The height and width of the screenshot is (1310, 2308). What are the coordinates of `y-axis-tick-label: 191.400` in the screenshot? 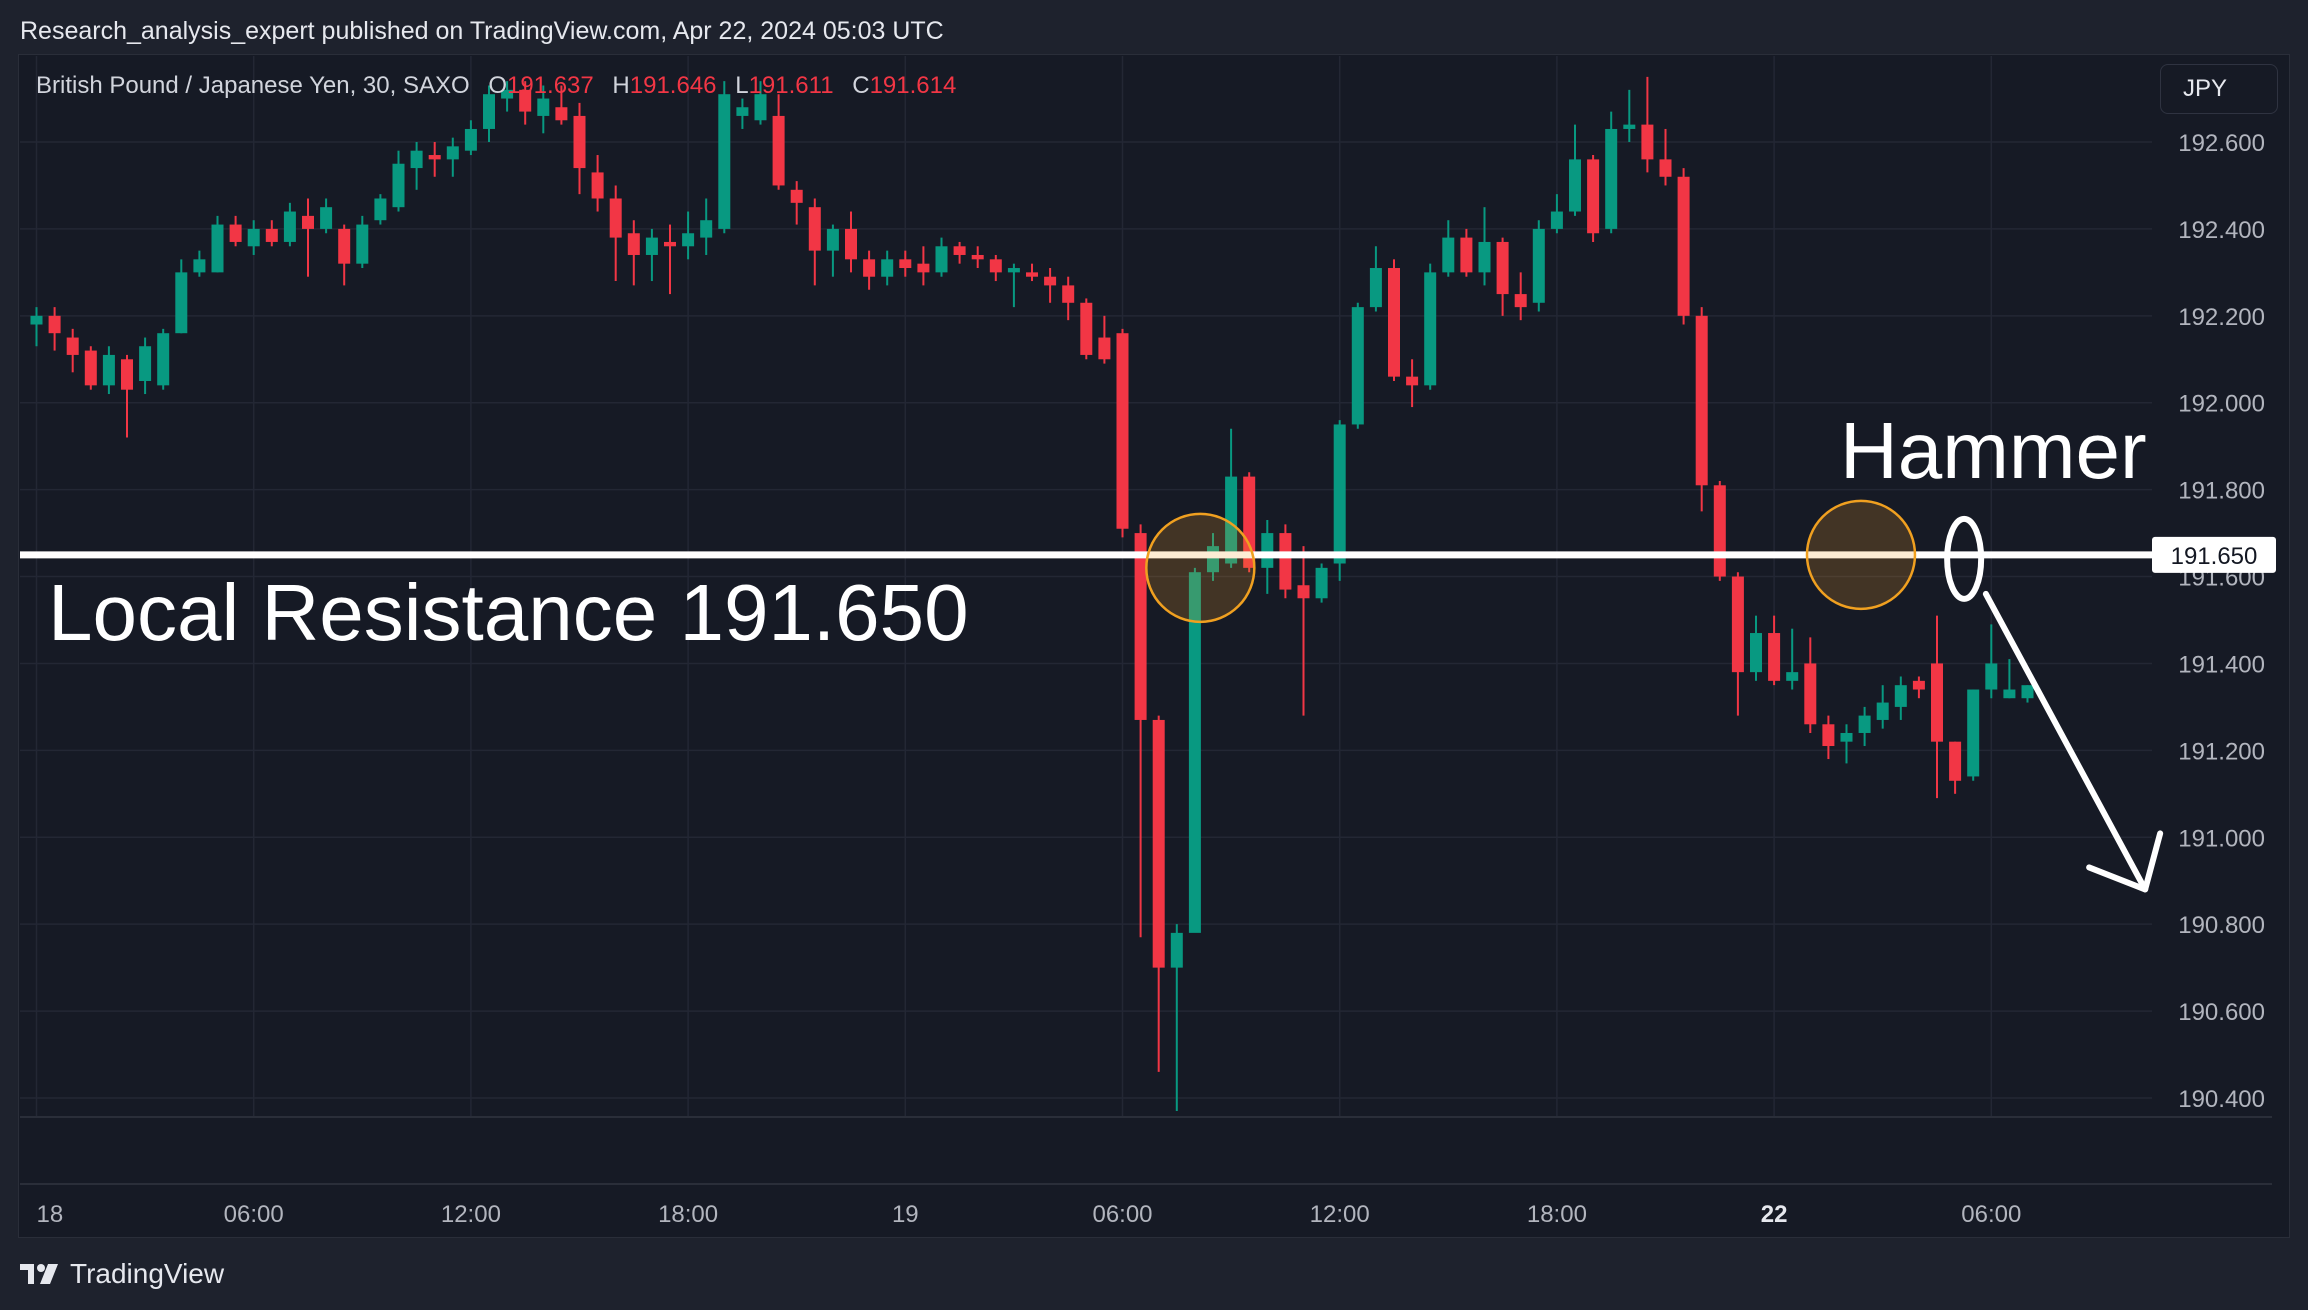 It's located at (2221, 664).